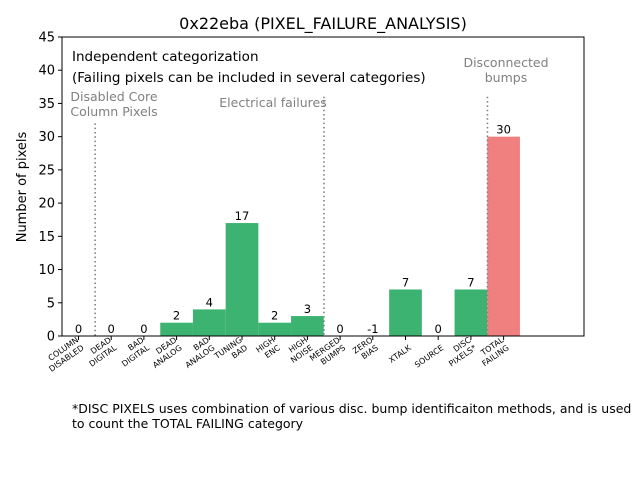 The image size is (640, 480). I want to click on bar-value-label: -1, so click(372, 329).